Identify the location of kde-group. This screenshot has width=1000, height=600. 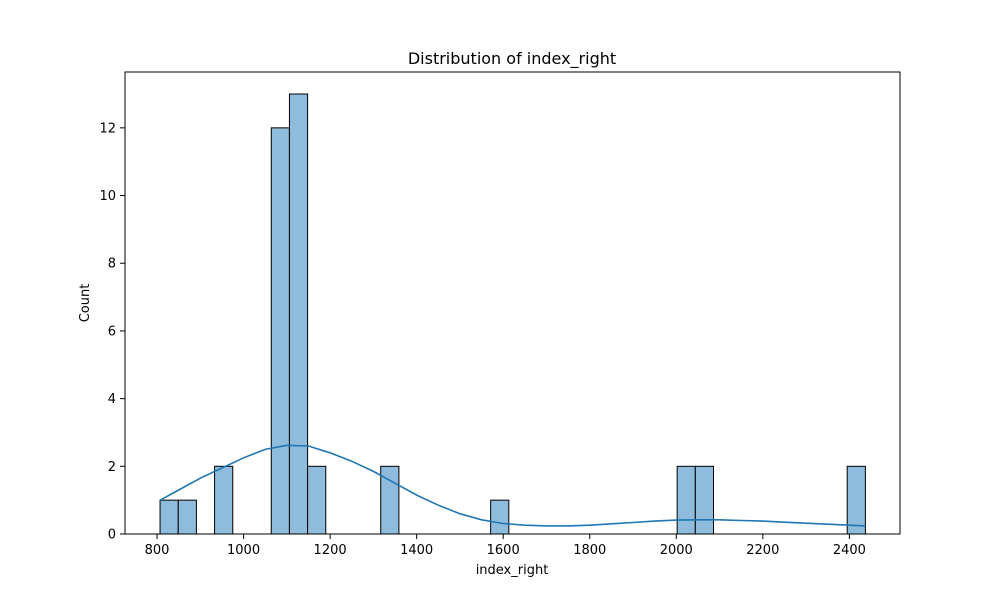
(512, 485).